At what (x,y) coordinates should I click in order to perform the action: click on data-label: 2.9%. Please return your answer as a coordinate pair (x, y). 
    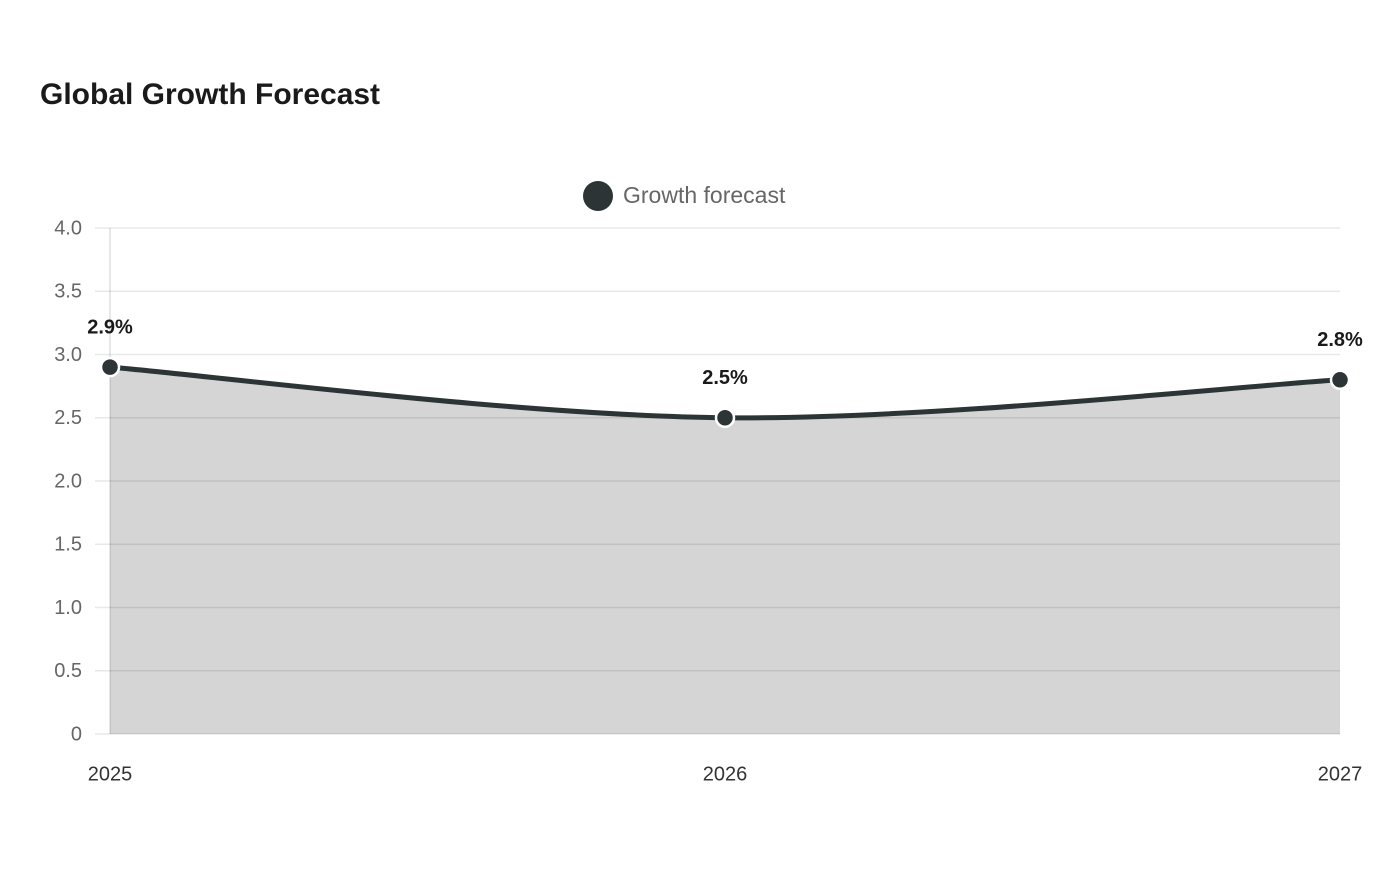
    Looking at the image, I should click on (110, 327).